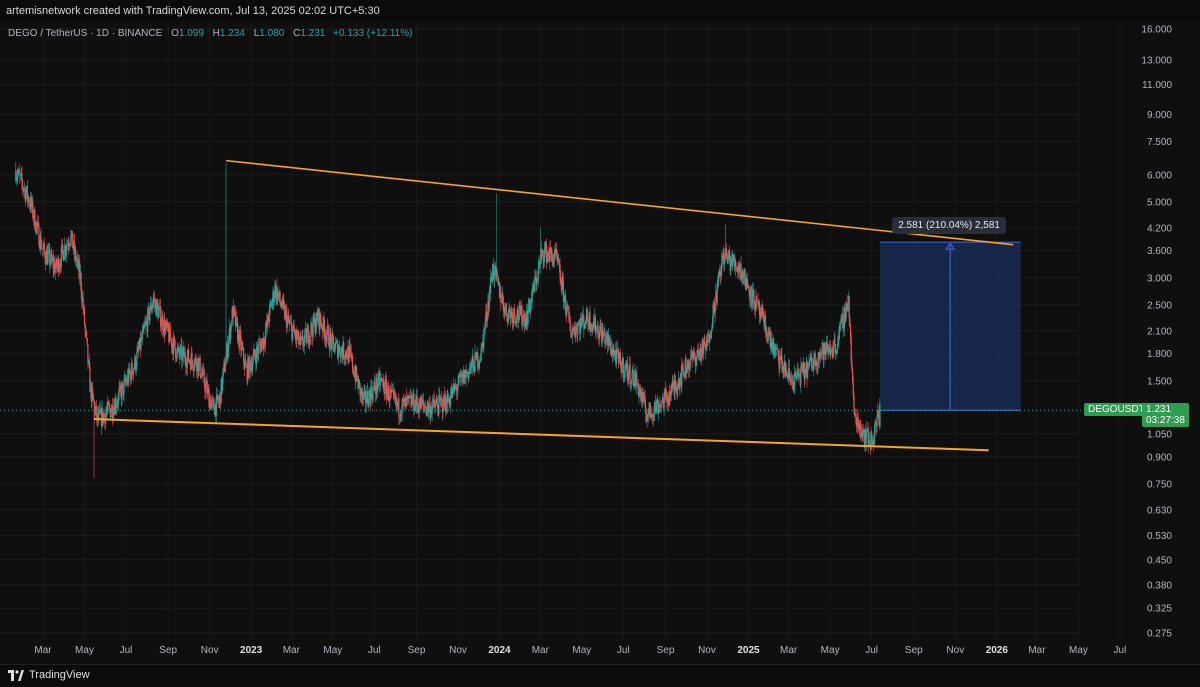 The height and width of the screenshot is (687, 1200). What do you see at coordinates (1116, 410) in the screenshot?
I see `symbol-price-tag: DEGOUSDT` at bounding box center [1116, 410].